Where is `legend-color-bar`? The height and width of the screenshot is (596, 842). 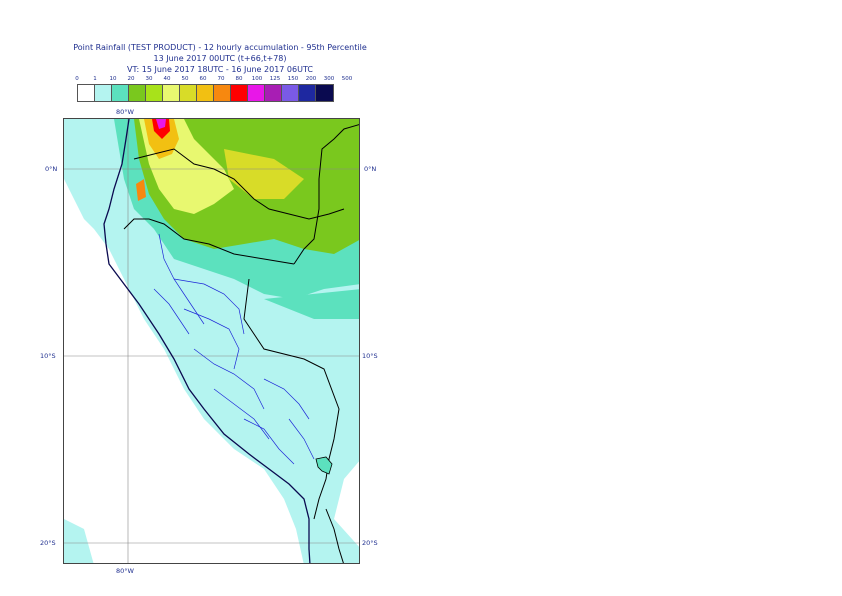
legend-color-bar is located at coordinates (205, 93).